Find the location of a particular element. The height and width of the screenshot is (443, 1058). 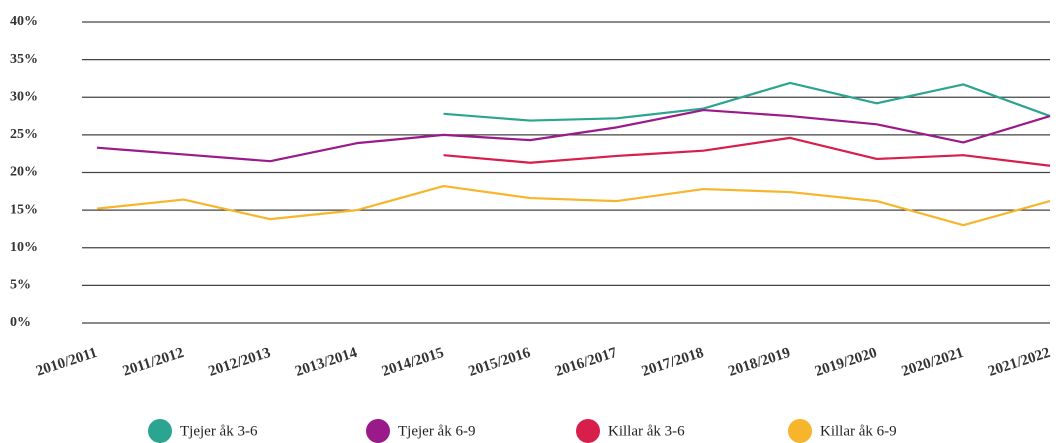

y-tick-label: 5% is located at coordinates (20, 285).